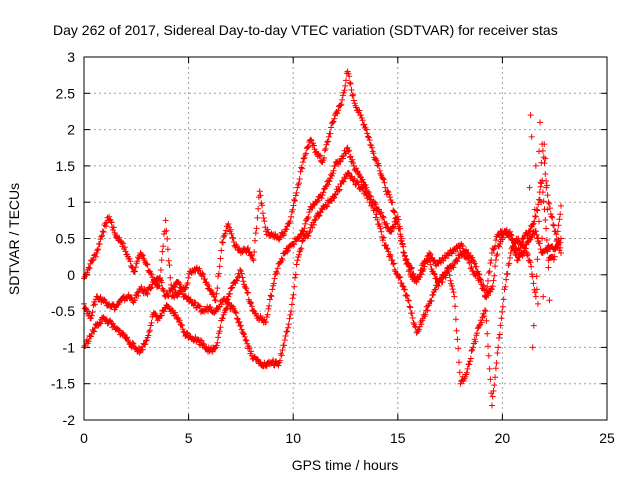  Describe the element at coordinates (398, 438) in the screenshot. I see `x-tick-label: 15` at that location.